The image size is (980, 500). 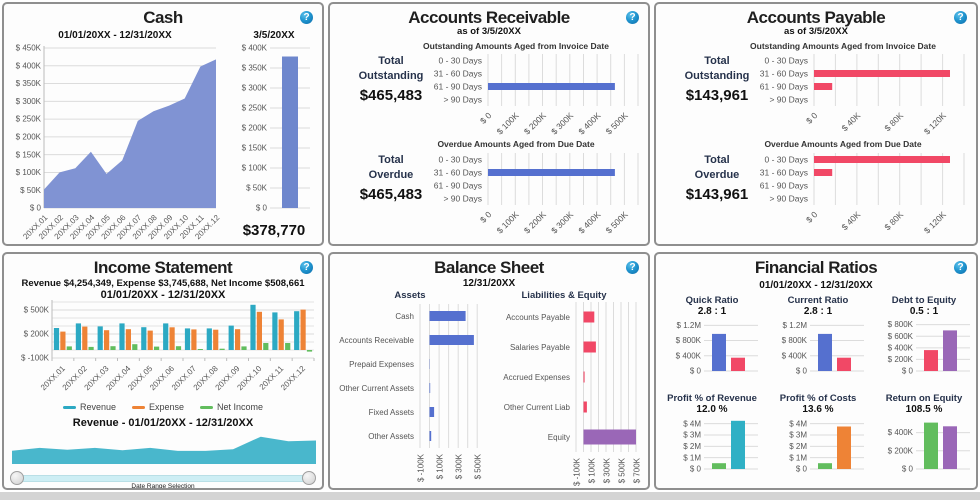 I want to click on selector-area, so click(x=164, y=450).